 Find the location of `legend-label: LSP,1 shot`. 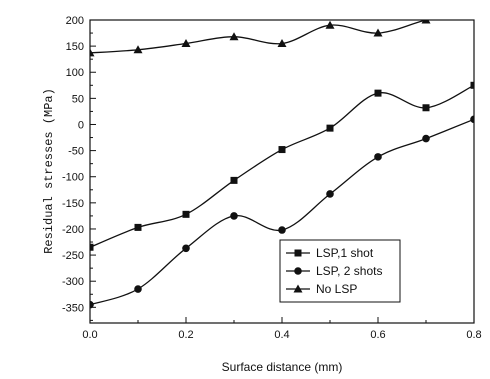

legend-label: LSP,1 shot is located at coordinates (345, 253).